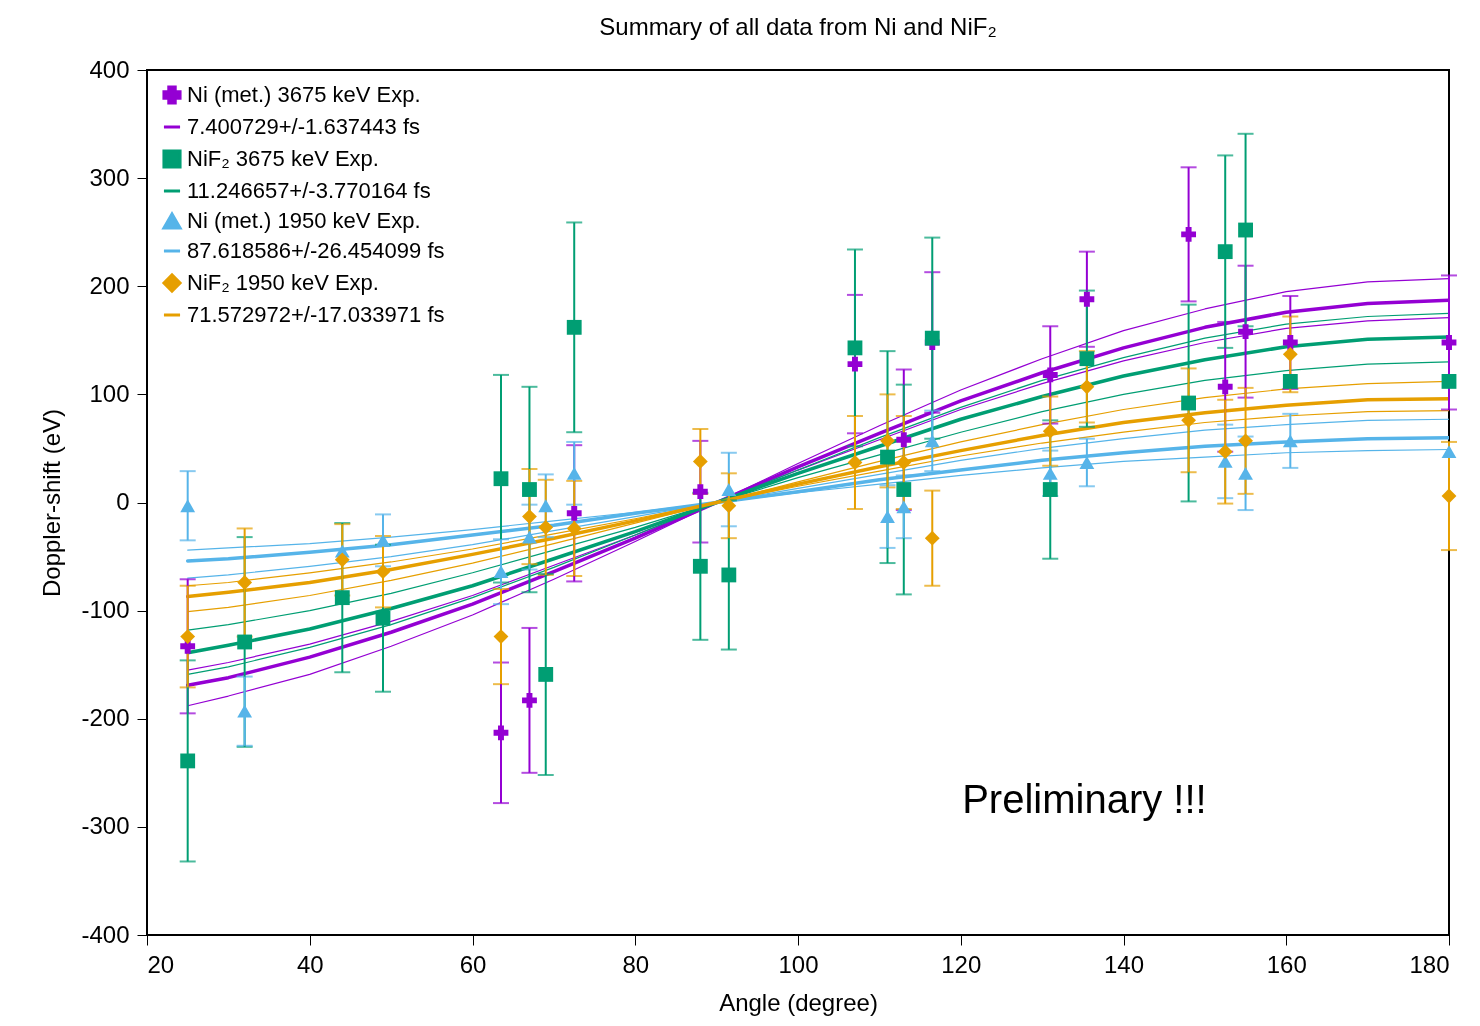 Image resolution: width=1480 pixels, height=1026 pixels. I want to click on legend-label: 87.618586+/-26.454099 fs, so click(316, 250).